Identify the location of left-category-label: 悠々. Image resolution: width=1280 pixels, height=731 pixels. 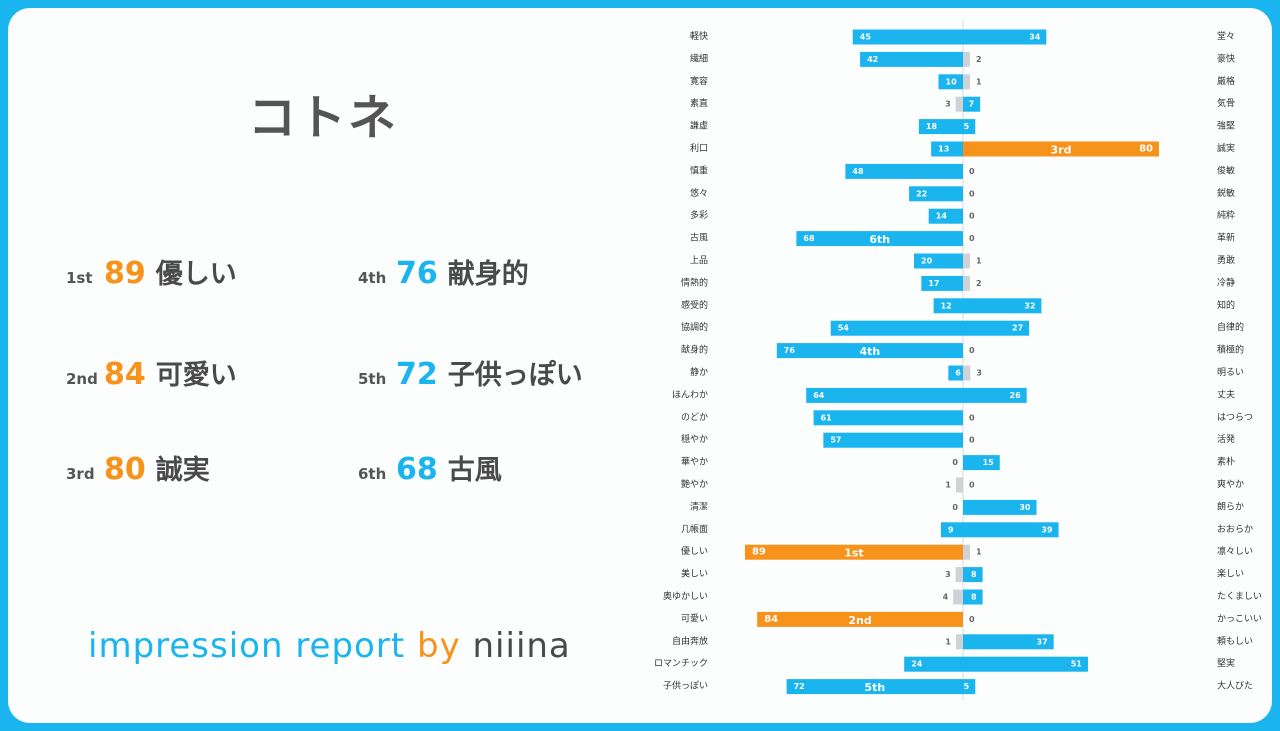
(699, 193).